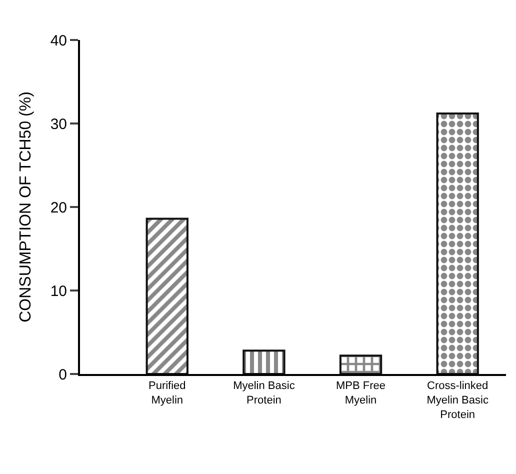  What do you see at coordinates (58, 41) in the screenshot?
I see `y-tick-label: 40` at bounding box center [58, 41].